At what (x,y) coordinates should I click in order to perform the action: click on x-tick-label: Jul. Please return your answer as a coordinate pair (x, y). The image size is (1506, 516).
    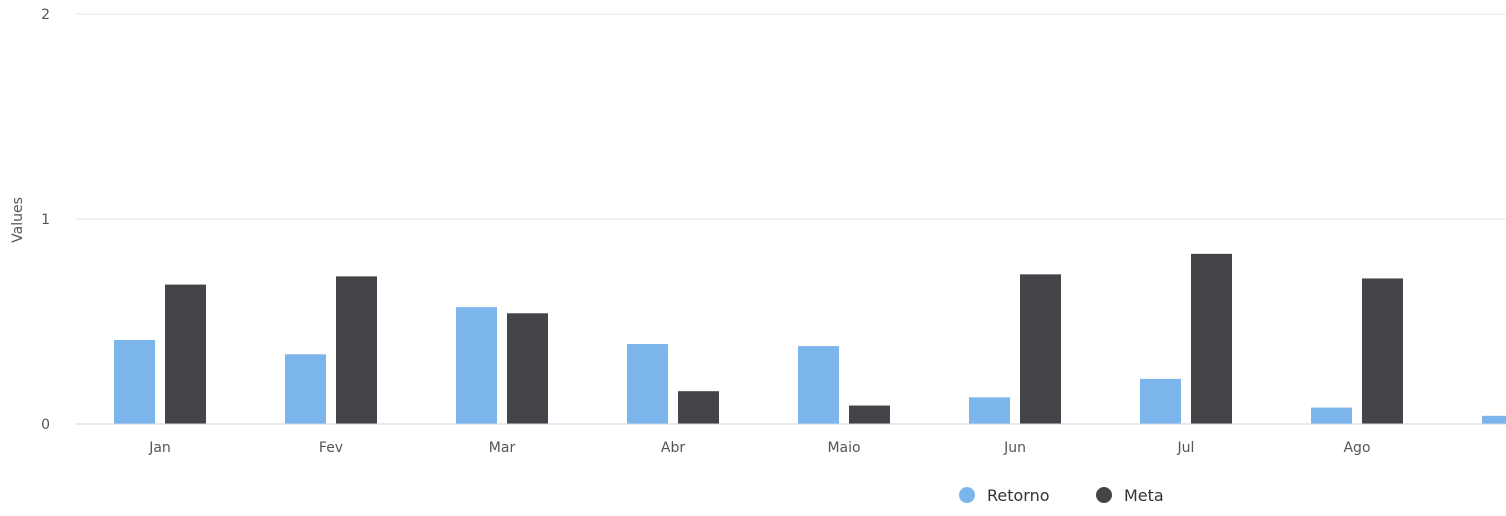
    Looking at the image, I should click on (1186, 448).